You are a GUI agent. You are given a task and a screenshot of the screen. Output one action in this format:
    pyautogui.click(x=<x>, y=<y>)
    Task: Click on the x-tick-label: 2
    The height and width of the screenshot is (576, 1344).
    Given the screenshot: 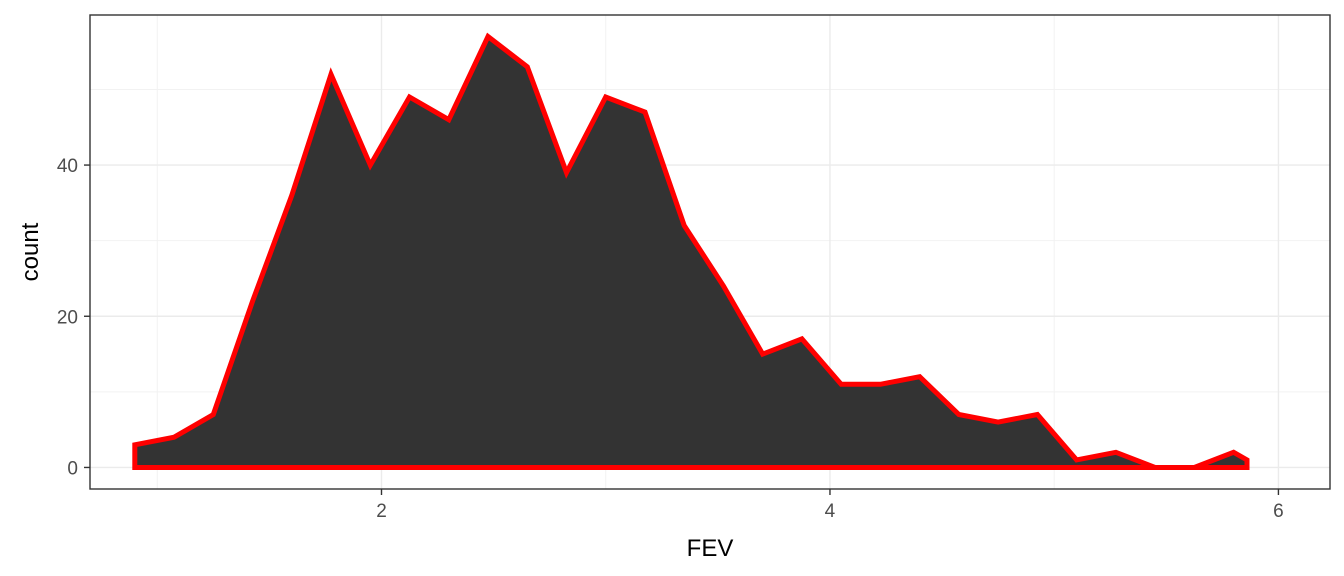 What is the action you would take?
    pyautogui.click(x=381, y=511)
    